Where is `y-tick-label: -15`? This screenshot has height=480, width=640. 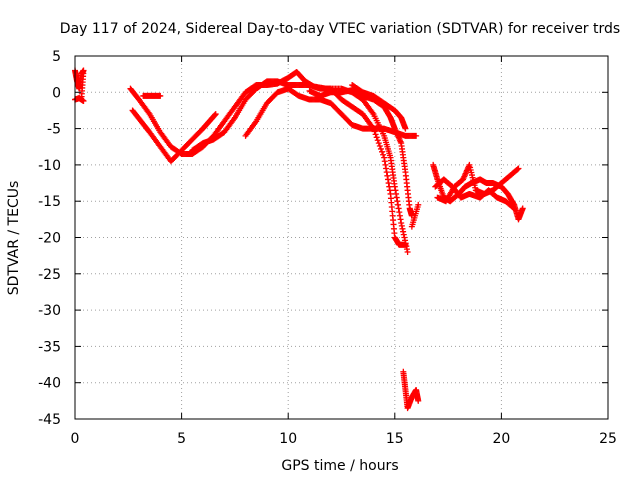 y-tick-label: -15 is located at coordinates (49, 202).